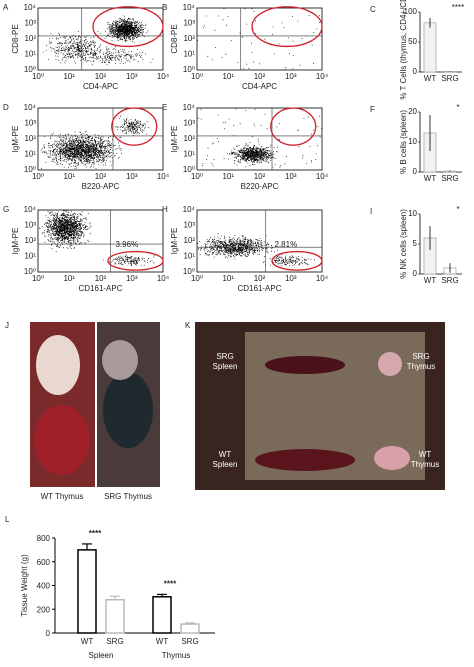 This screenshot has width=474, height=667. I want to click on photo-srg-spleen, so click(305, 365).